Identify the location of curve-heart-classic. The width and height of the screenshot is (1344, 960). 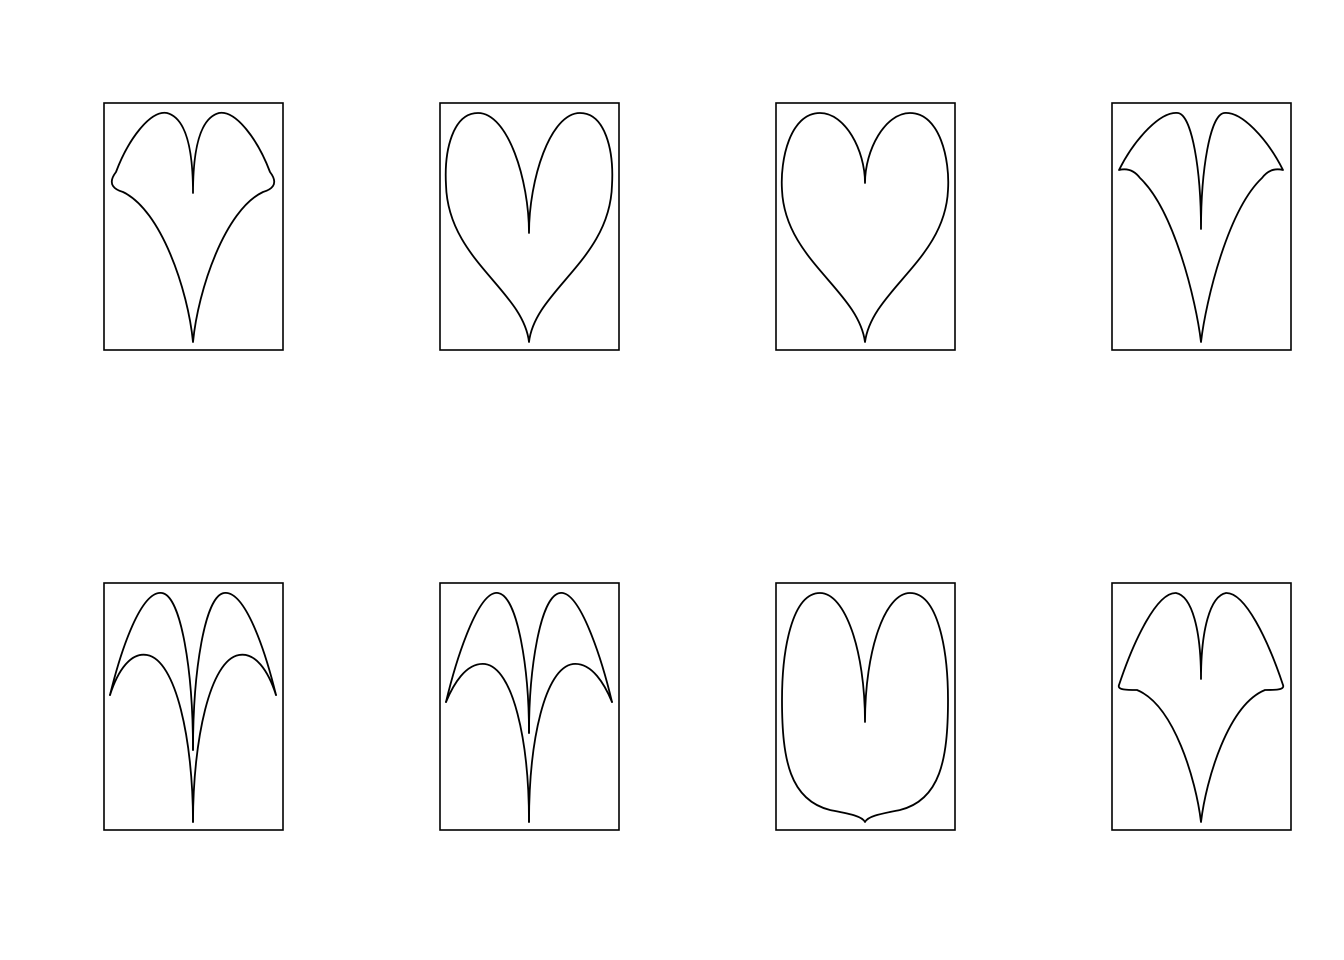
(865, 227).